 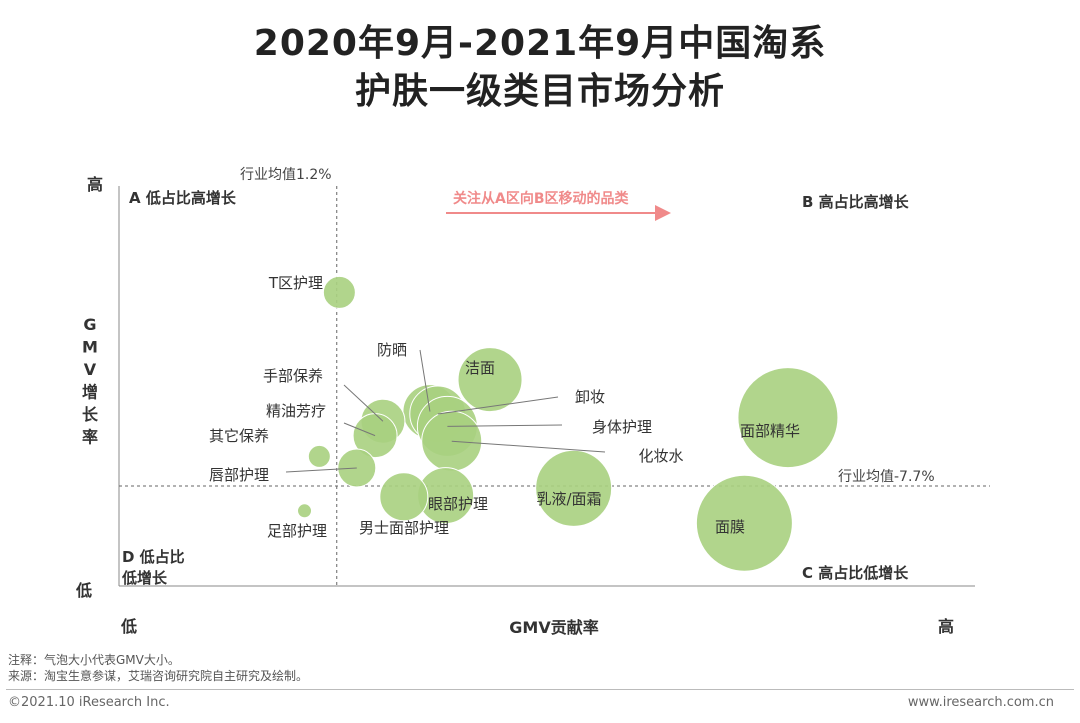 I want to click on bubble-label-2: 洁面, so click(x=480, y=368).